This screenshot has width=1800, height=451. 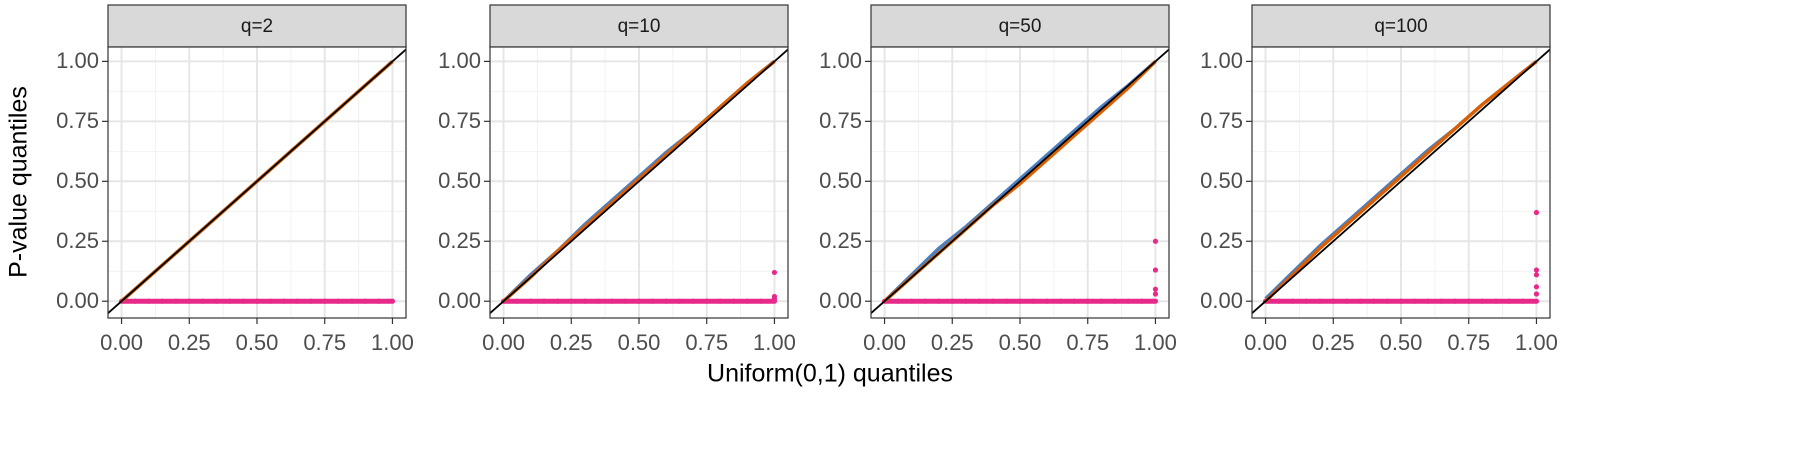 I want to click on strip-title: q=50, so click(x=1020, y=26).